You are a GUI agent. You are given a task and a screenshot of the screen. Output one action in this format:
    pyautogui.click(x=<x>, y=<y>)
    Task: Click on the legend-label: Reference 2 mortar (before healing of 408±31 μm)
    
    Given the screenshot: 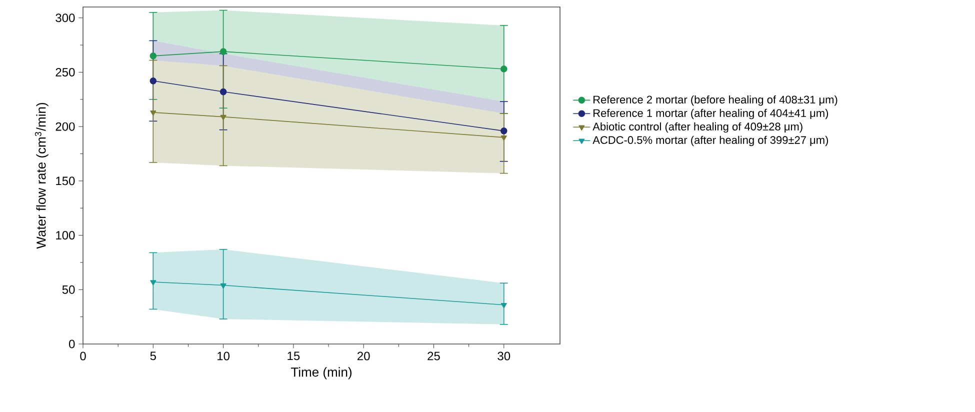 What is the action you would take?
    pyautogui.click(x=716, y=100)
    